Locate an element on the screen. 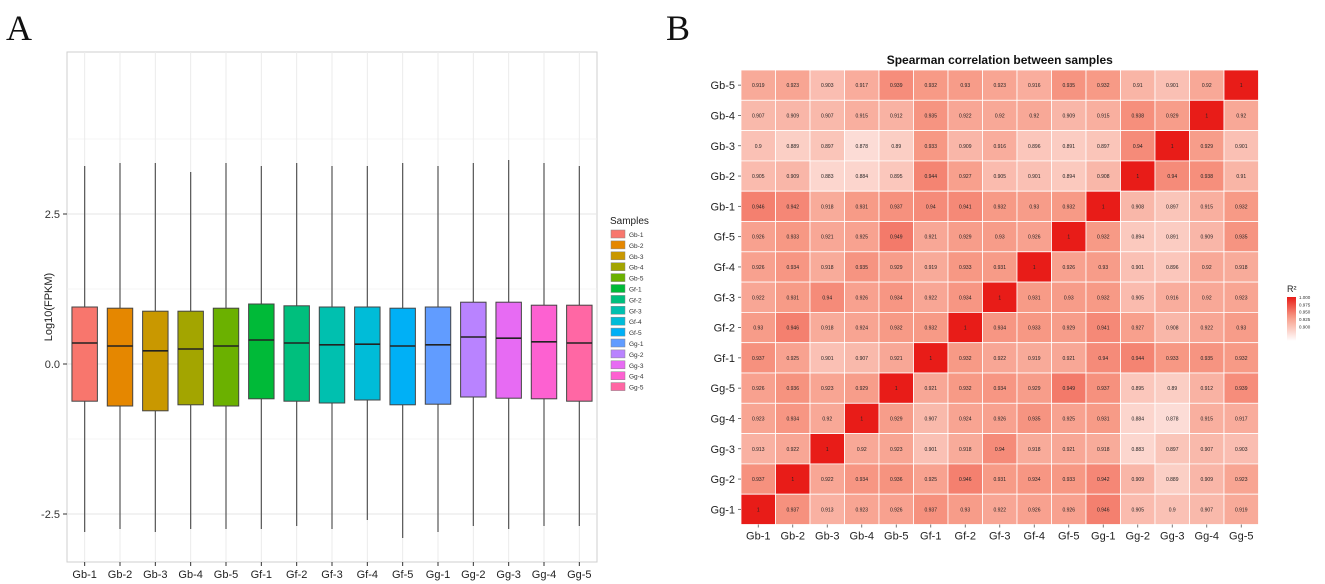  colorbar-tick-label: 0.925 is located at coordinates (1305, 319).